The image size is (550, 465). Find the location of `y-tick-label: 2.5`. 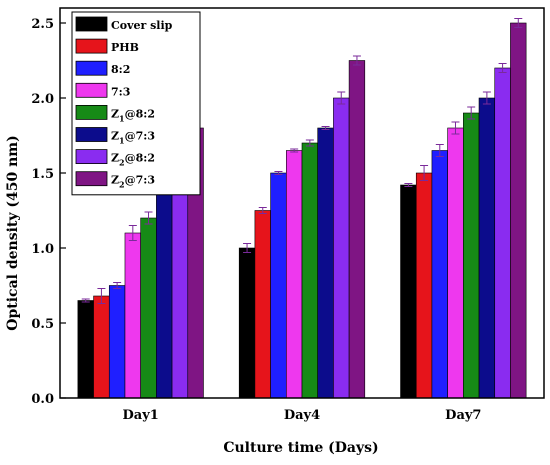

y-tick-label: 2.5 is located at coordinates (42, 24).